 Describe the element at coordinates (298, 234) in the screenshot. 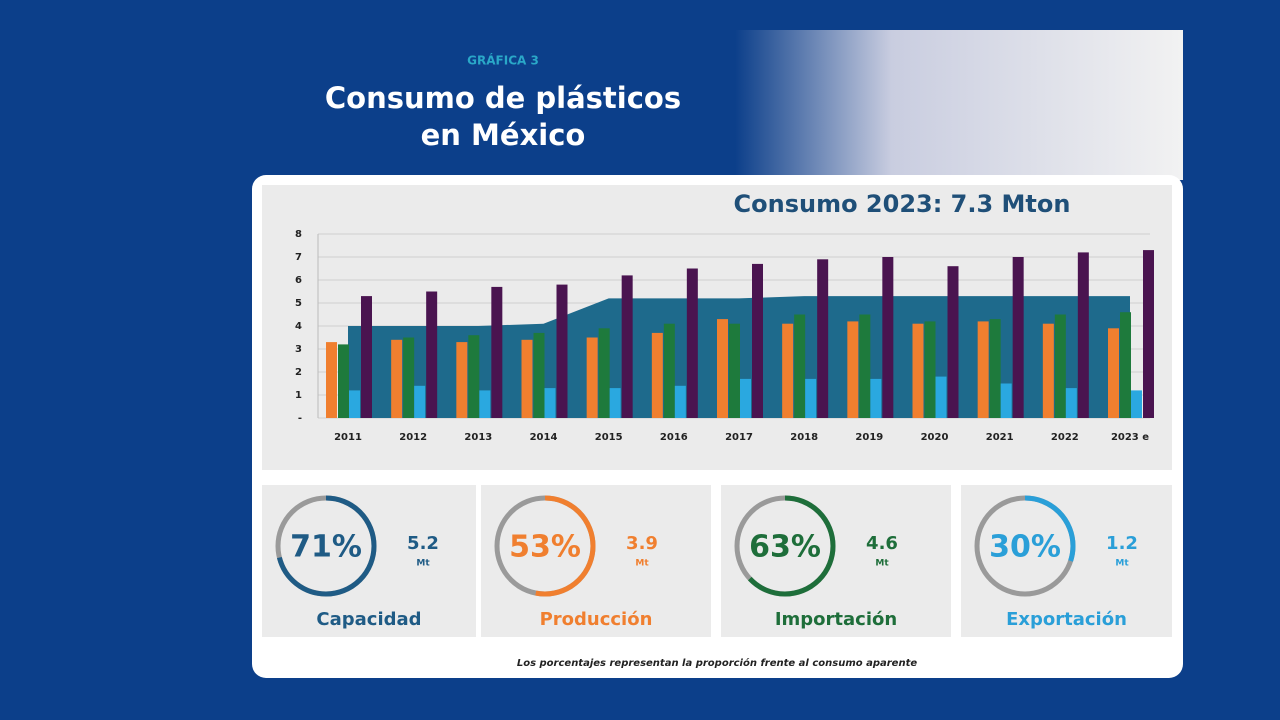

I see `y-tick-label: 8` at that location.